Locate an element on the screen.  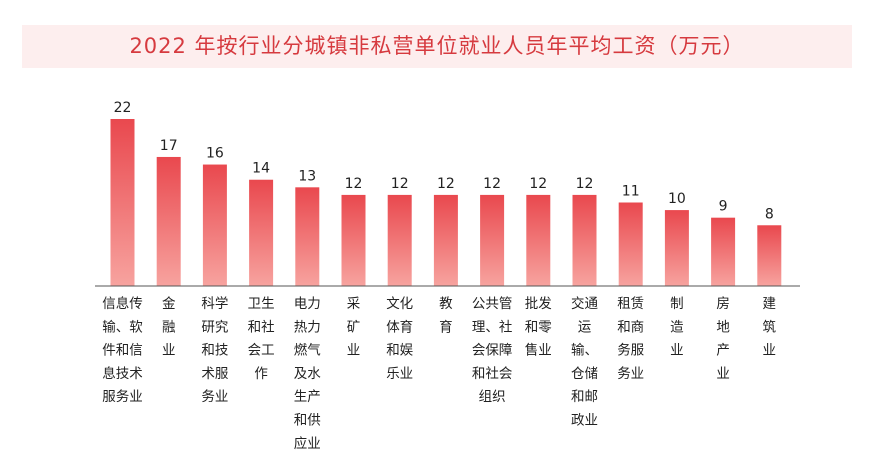
category-label: 教育 is located at coordinates (446, 315).